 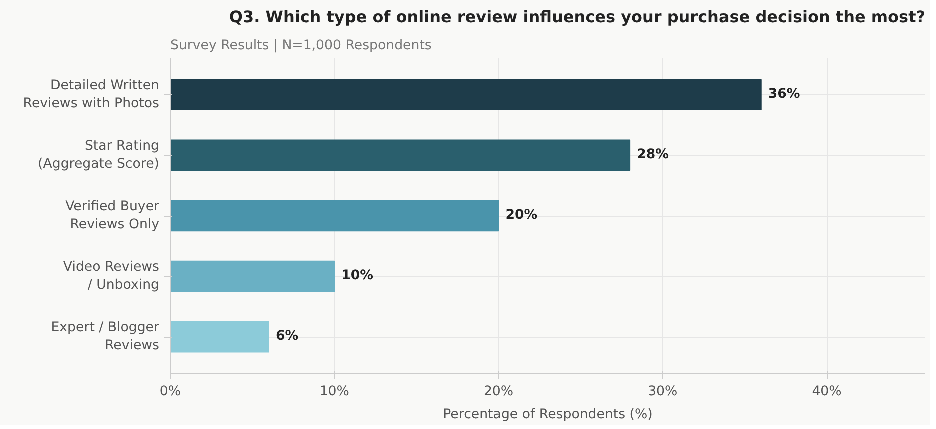 I want to click on x-tick-label: 40%, so click(x=827, y=392).